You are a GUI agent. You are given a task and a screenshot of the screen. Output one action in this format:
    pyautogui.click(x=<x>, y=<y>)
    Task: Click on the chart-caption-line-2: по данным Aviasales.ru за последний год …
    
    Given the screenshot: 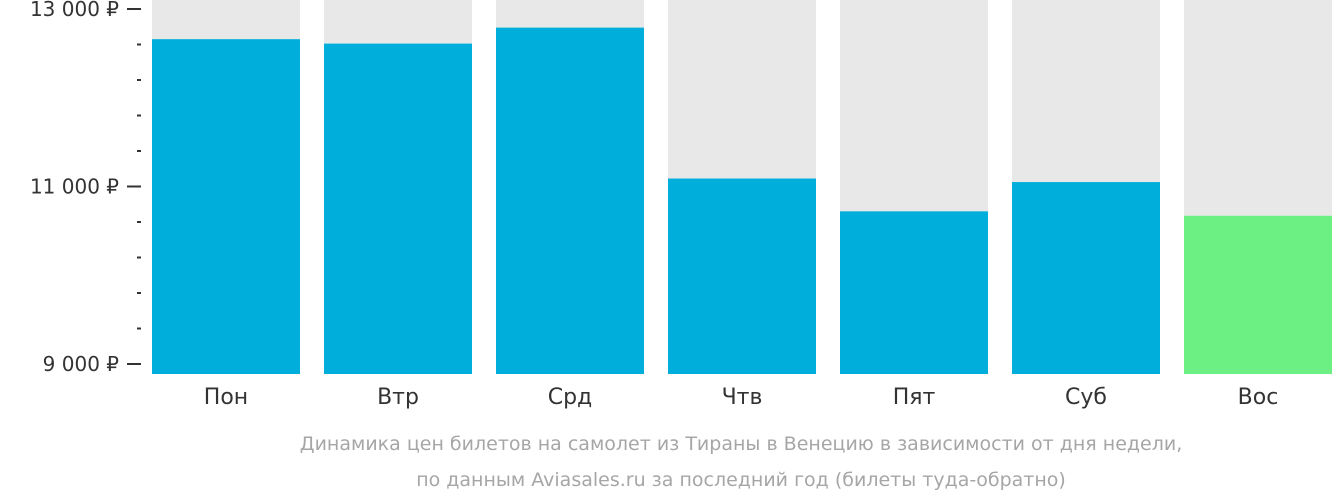 What is the action you would take?
    pyautogui.click(x=741, y=480)
    